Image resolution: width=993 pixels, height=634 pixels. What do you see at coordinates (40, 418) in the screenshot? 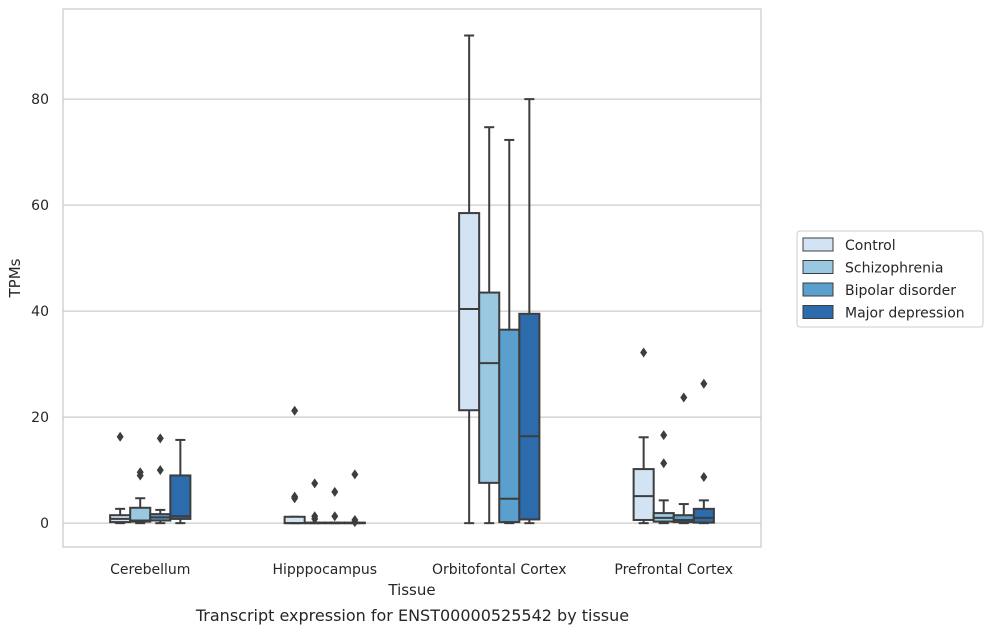
I see `y-tick-label: 20` at bounding box center [40, 418].